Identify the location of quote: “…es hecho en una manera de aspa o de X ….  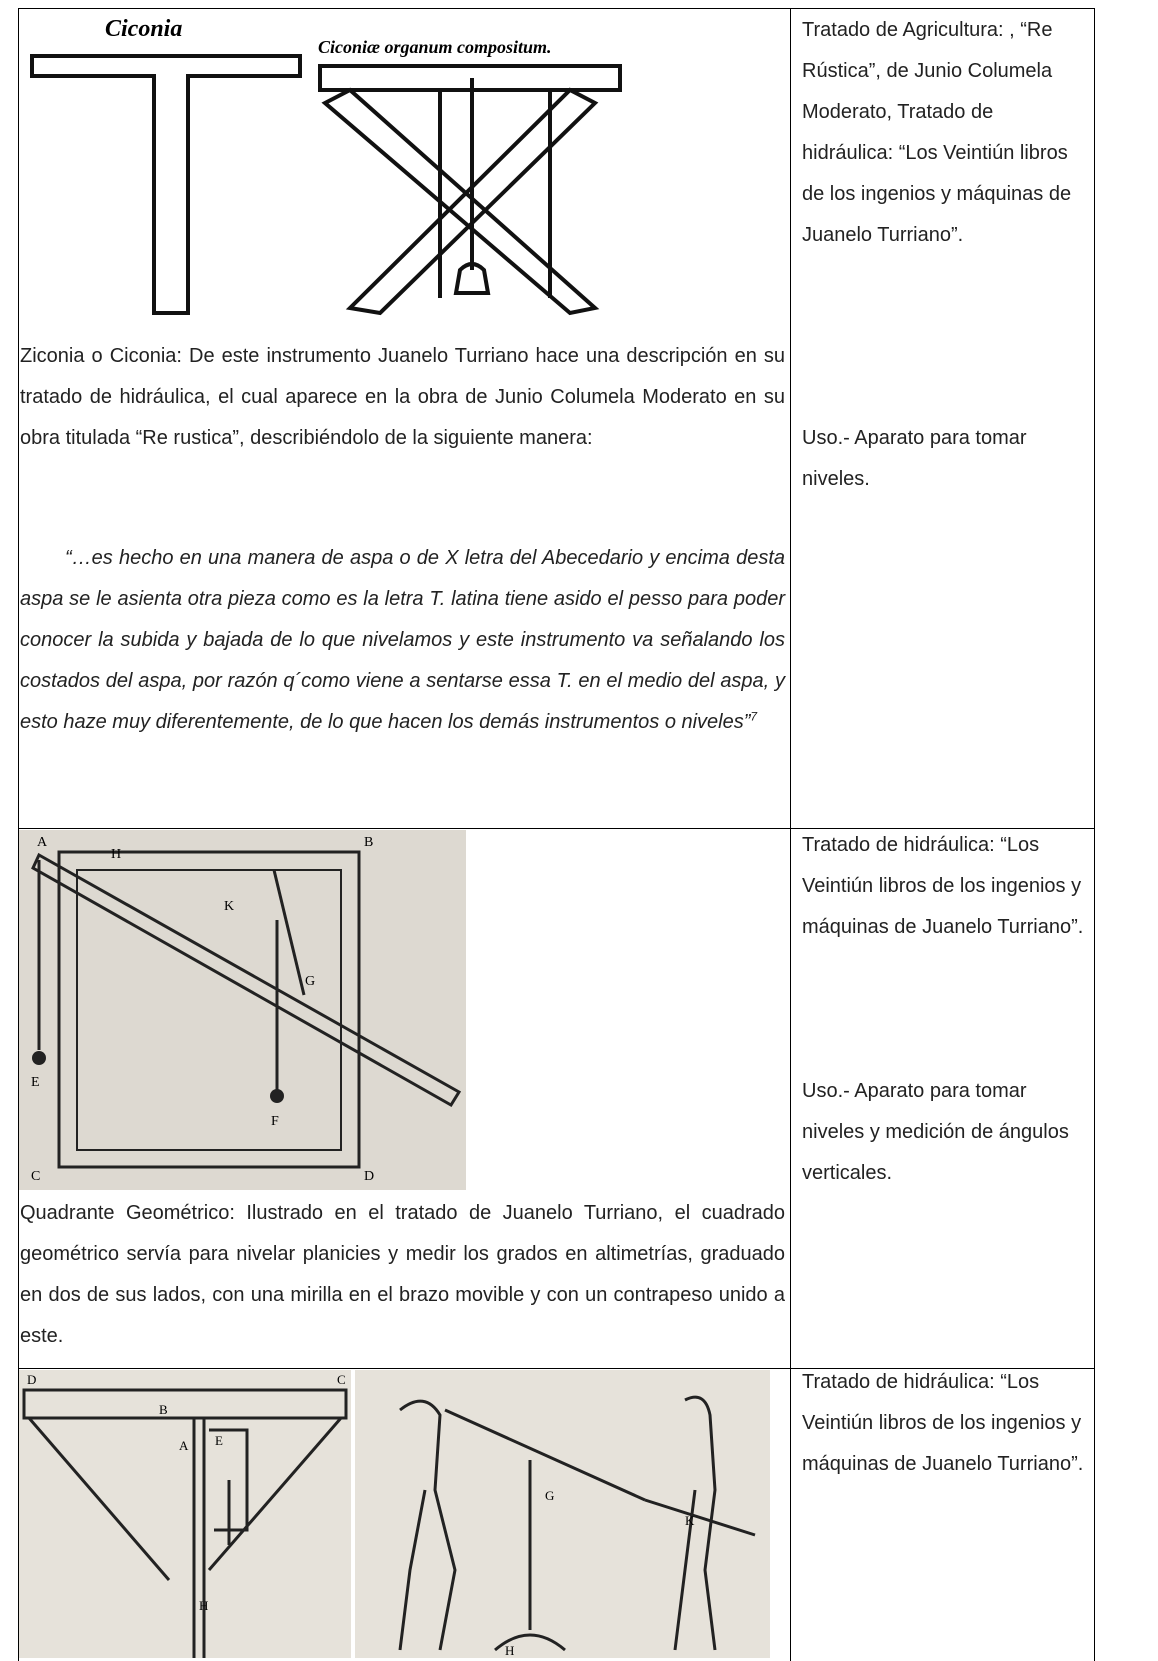
(402, 640).